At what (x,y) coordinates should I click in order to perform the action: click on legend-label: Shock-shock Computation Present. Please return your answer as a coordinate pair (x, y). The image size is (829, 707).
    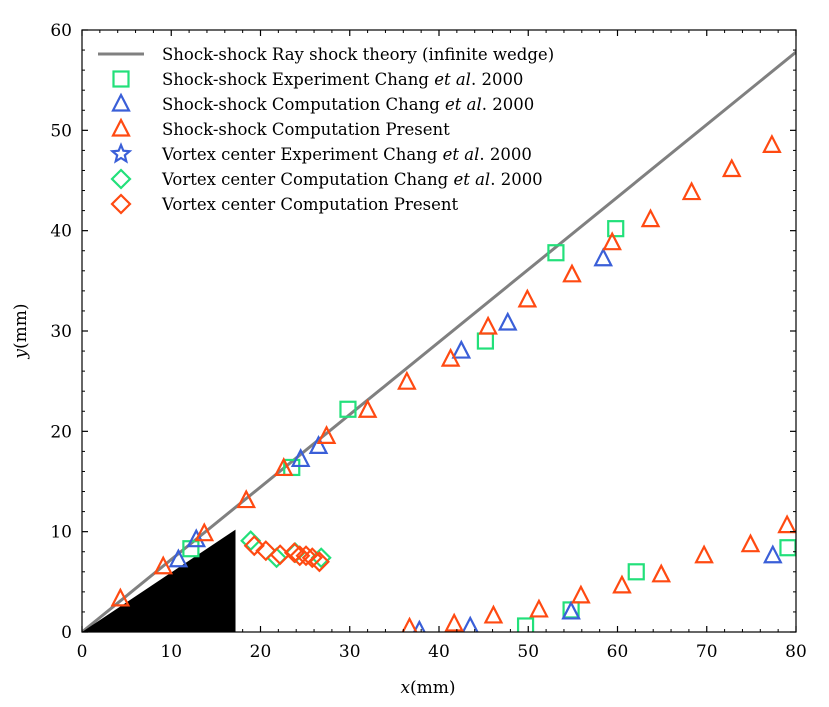
    Looking at the image, I should click on (306, 129).